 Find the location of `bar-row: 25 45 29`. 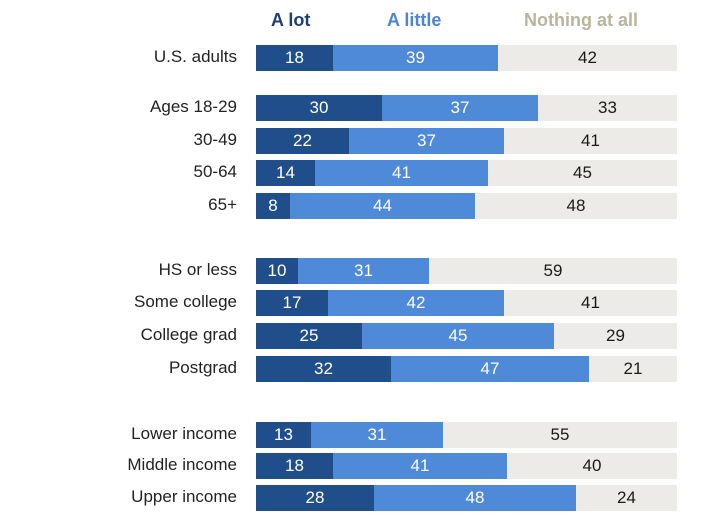

bar-row: 25 45 29 is located at coordinates (466, 336).